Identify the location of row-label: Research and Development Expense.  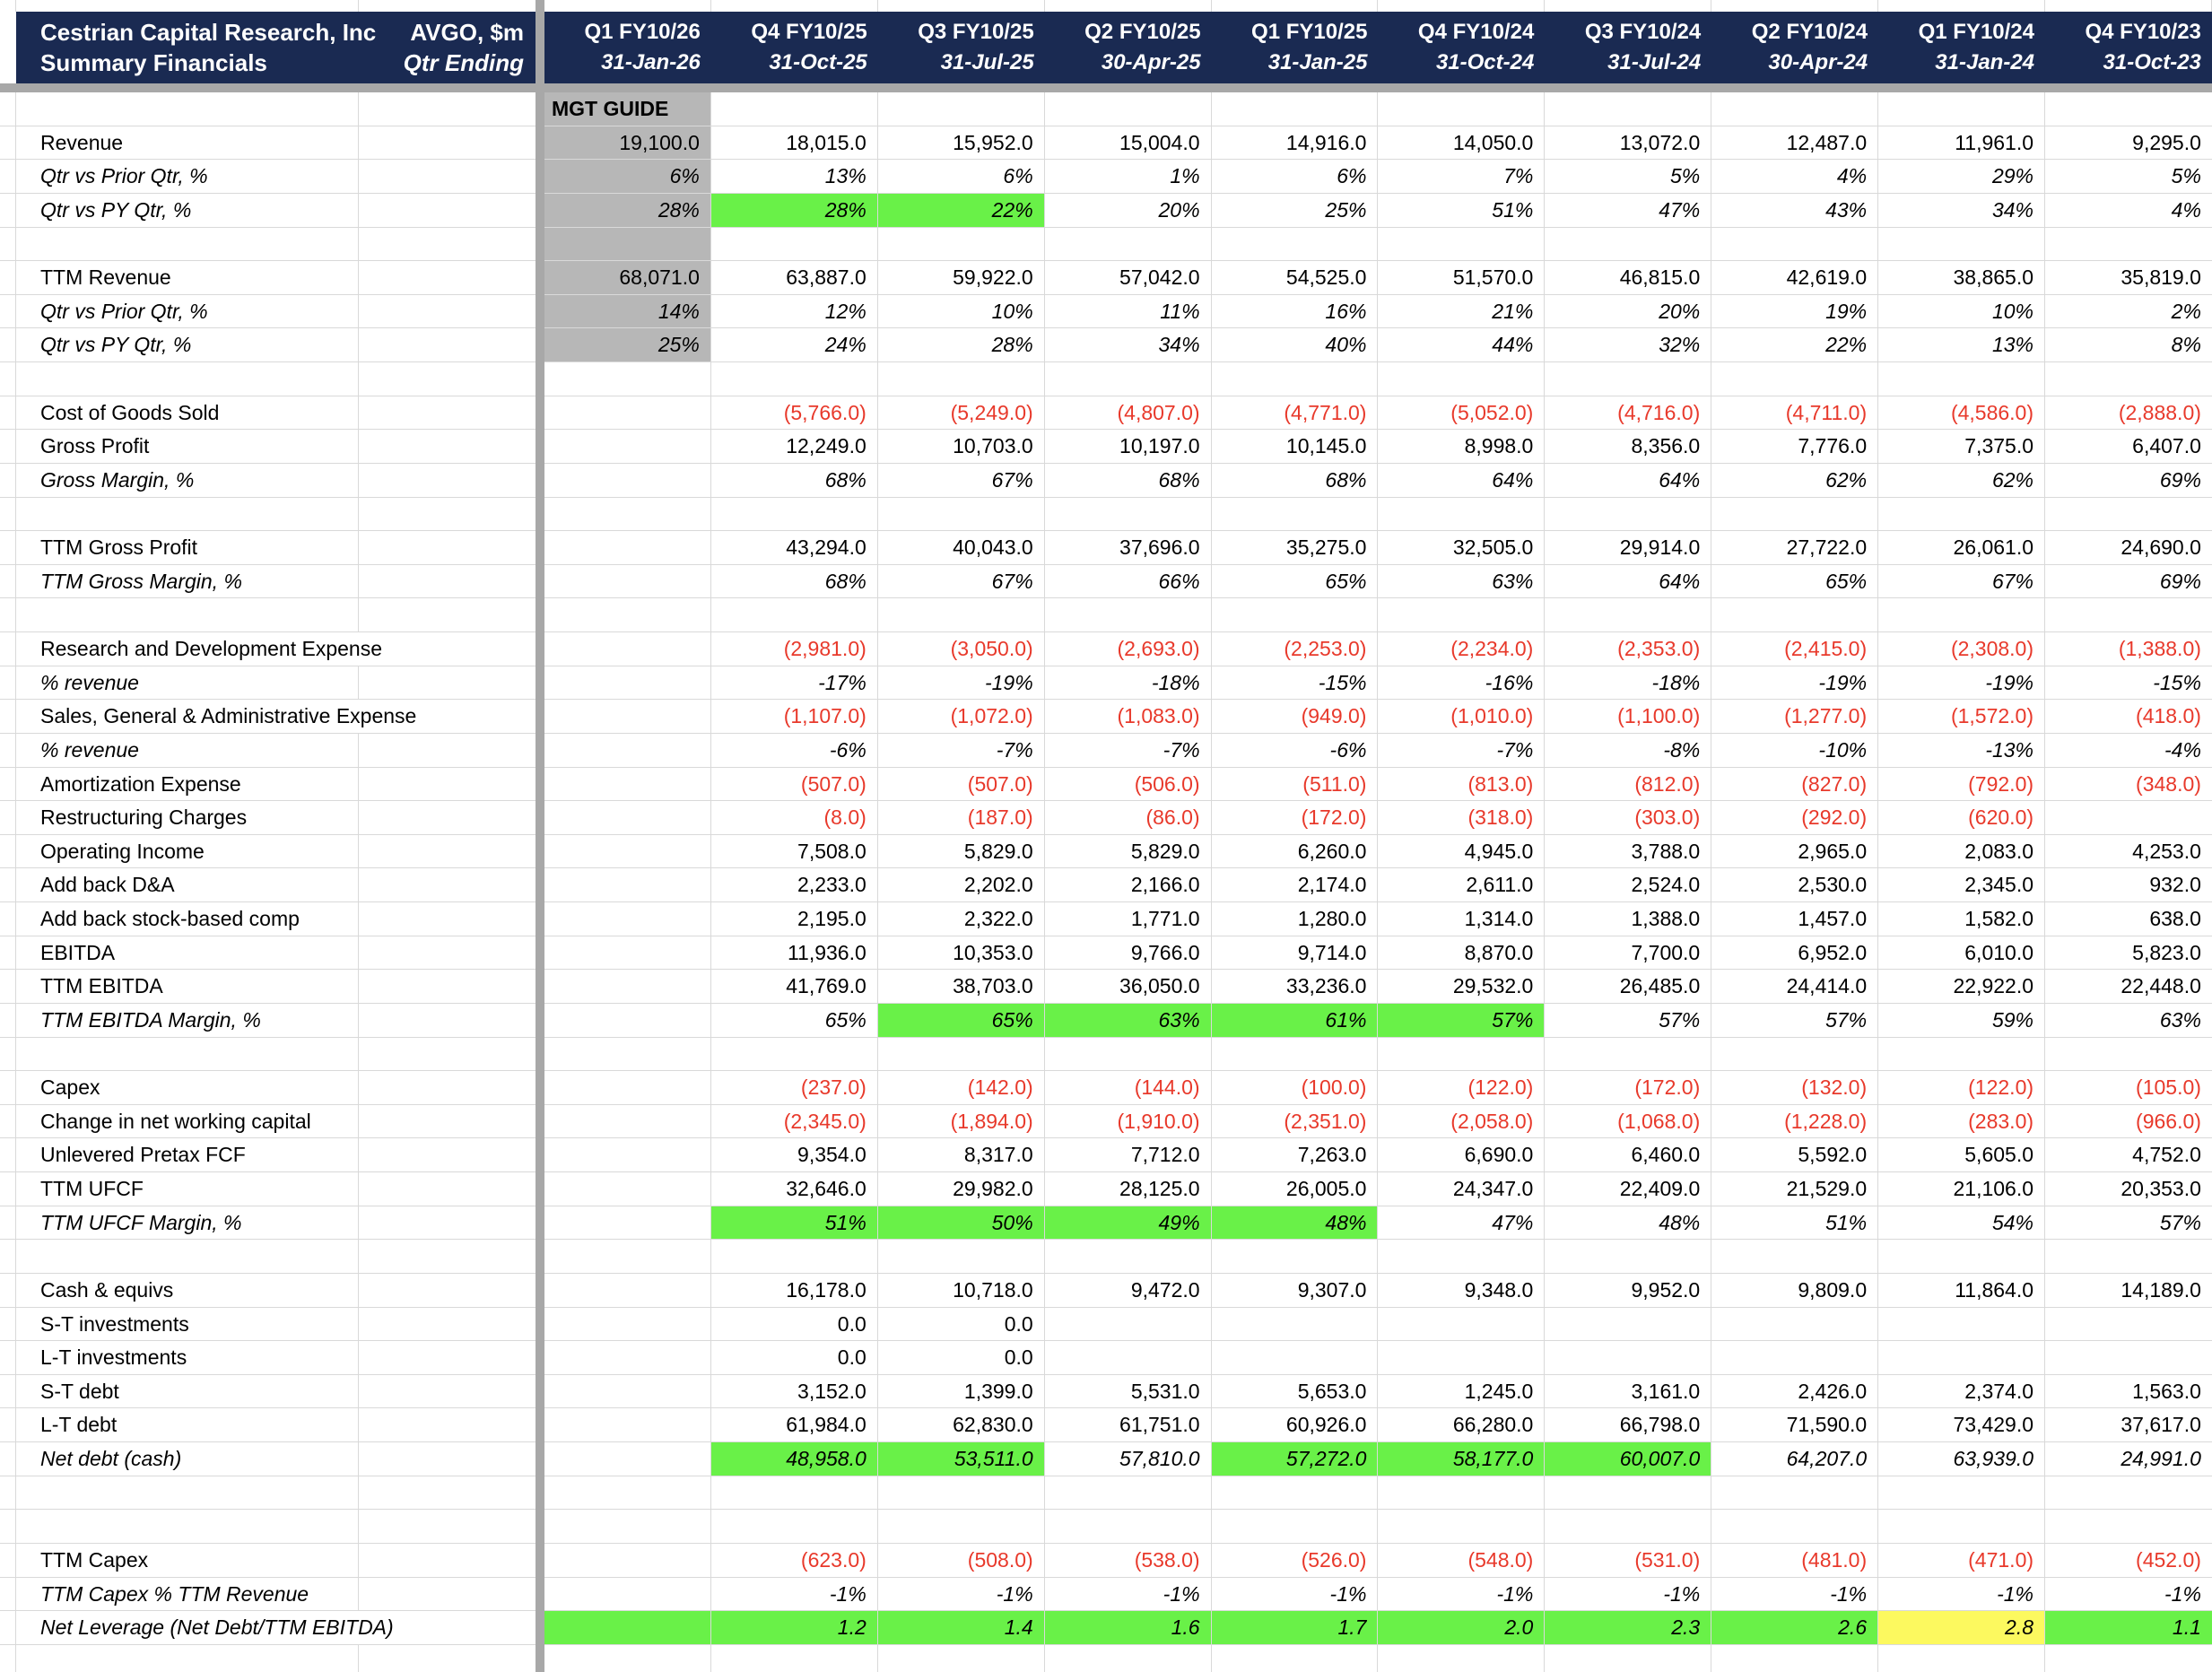
(211, 648).